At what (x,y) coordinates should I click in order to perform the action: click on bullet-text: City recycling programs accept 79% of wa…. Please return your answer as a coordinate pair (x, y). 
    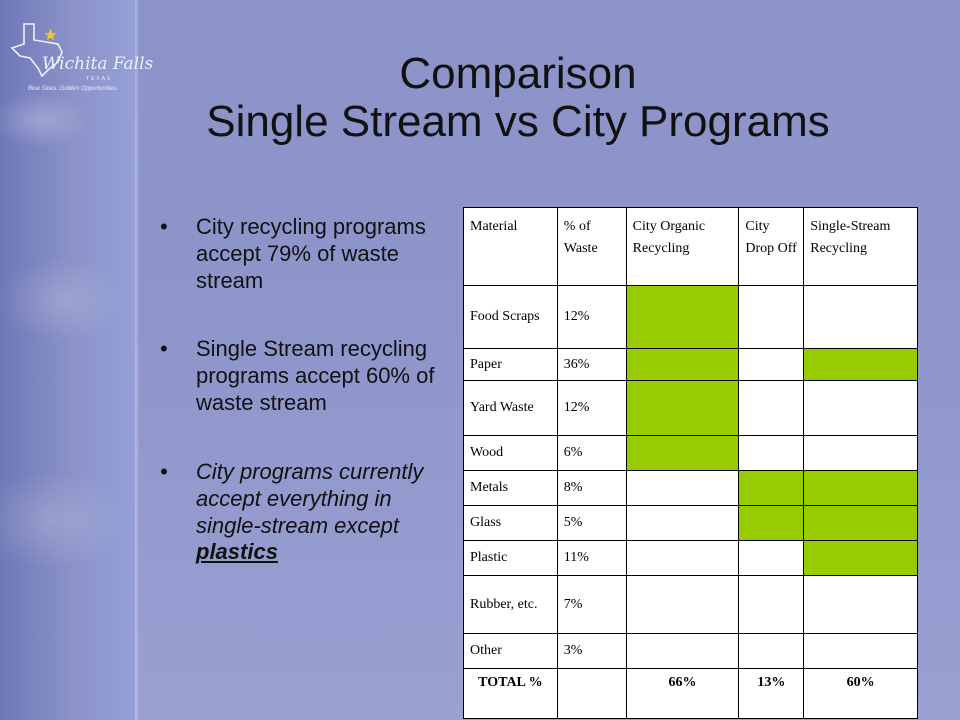
    Looking at the image, I should click on (311, 253).